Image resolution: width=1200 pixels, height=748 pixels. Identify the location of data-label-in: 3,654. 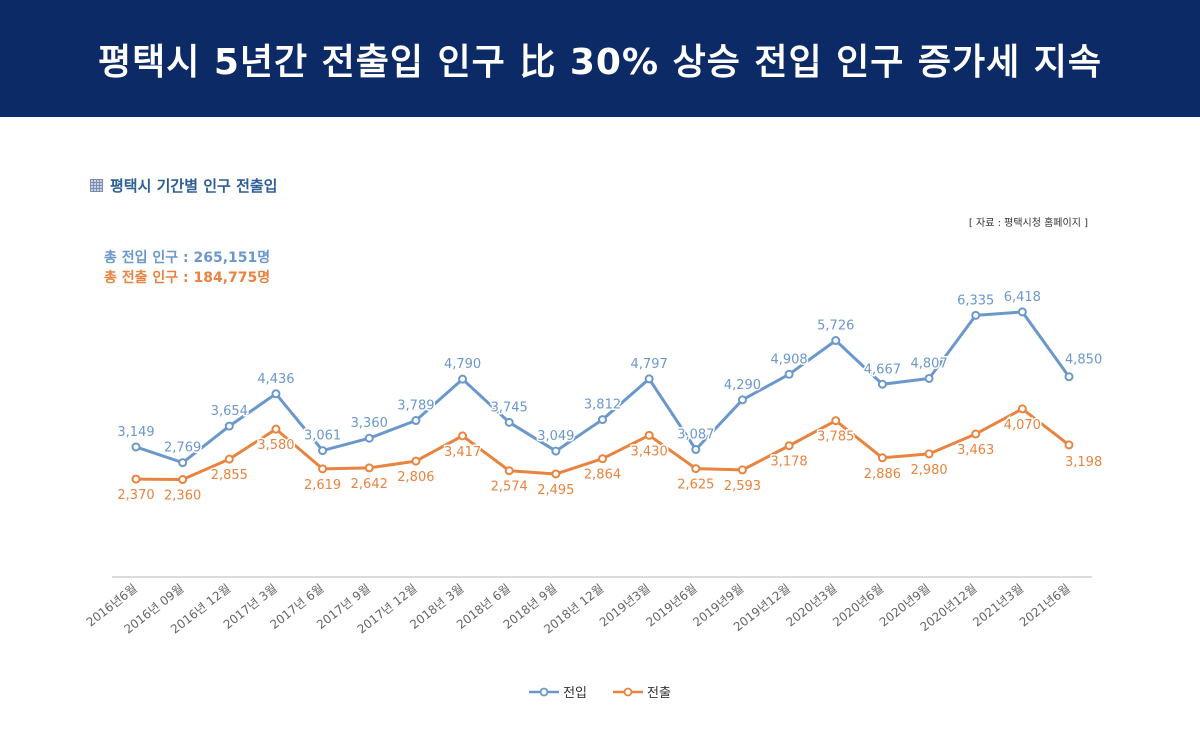
(229, 411).